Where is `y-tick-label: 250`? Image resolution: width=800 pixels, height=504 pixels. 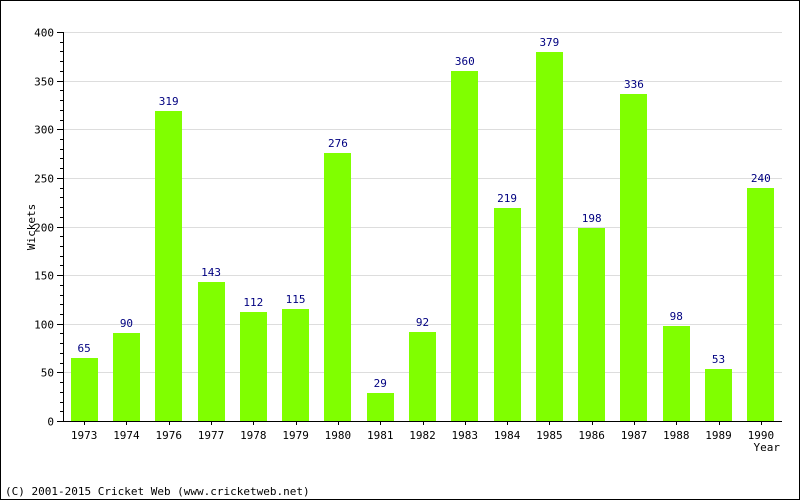
y-tick-label: 250 is located at coordinates (44, 179).